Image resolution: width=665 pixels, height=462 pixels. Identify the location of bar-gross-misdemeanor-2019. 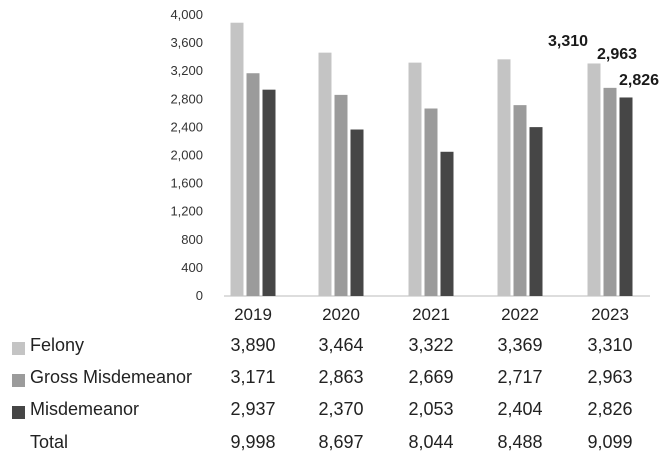
(253, 185).